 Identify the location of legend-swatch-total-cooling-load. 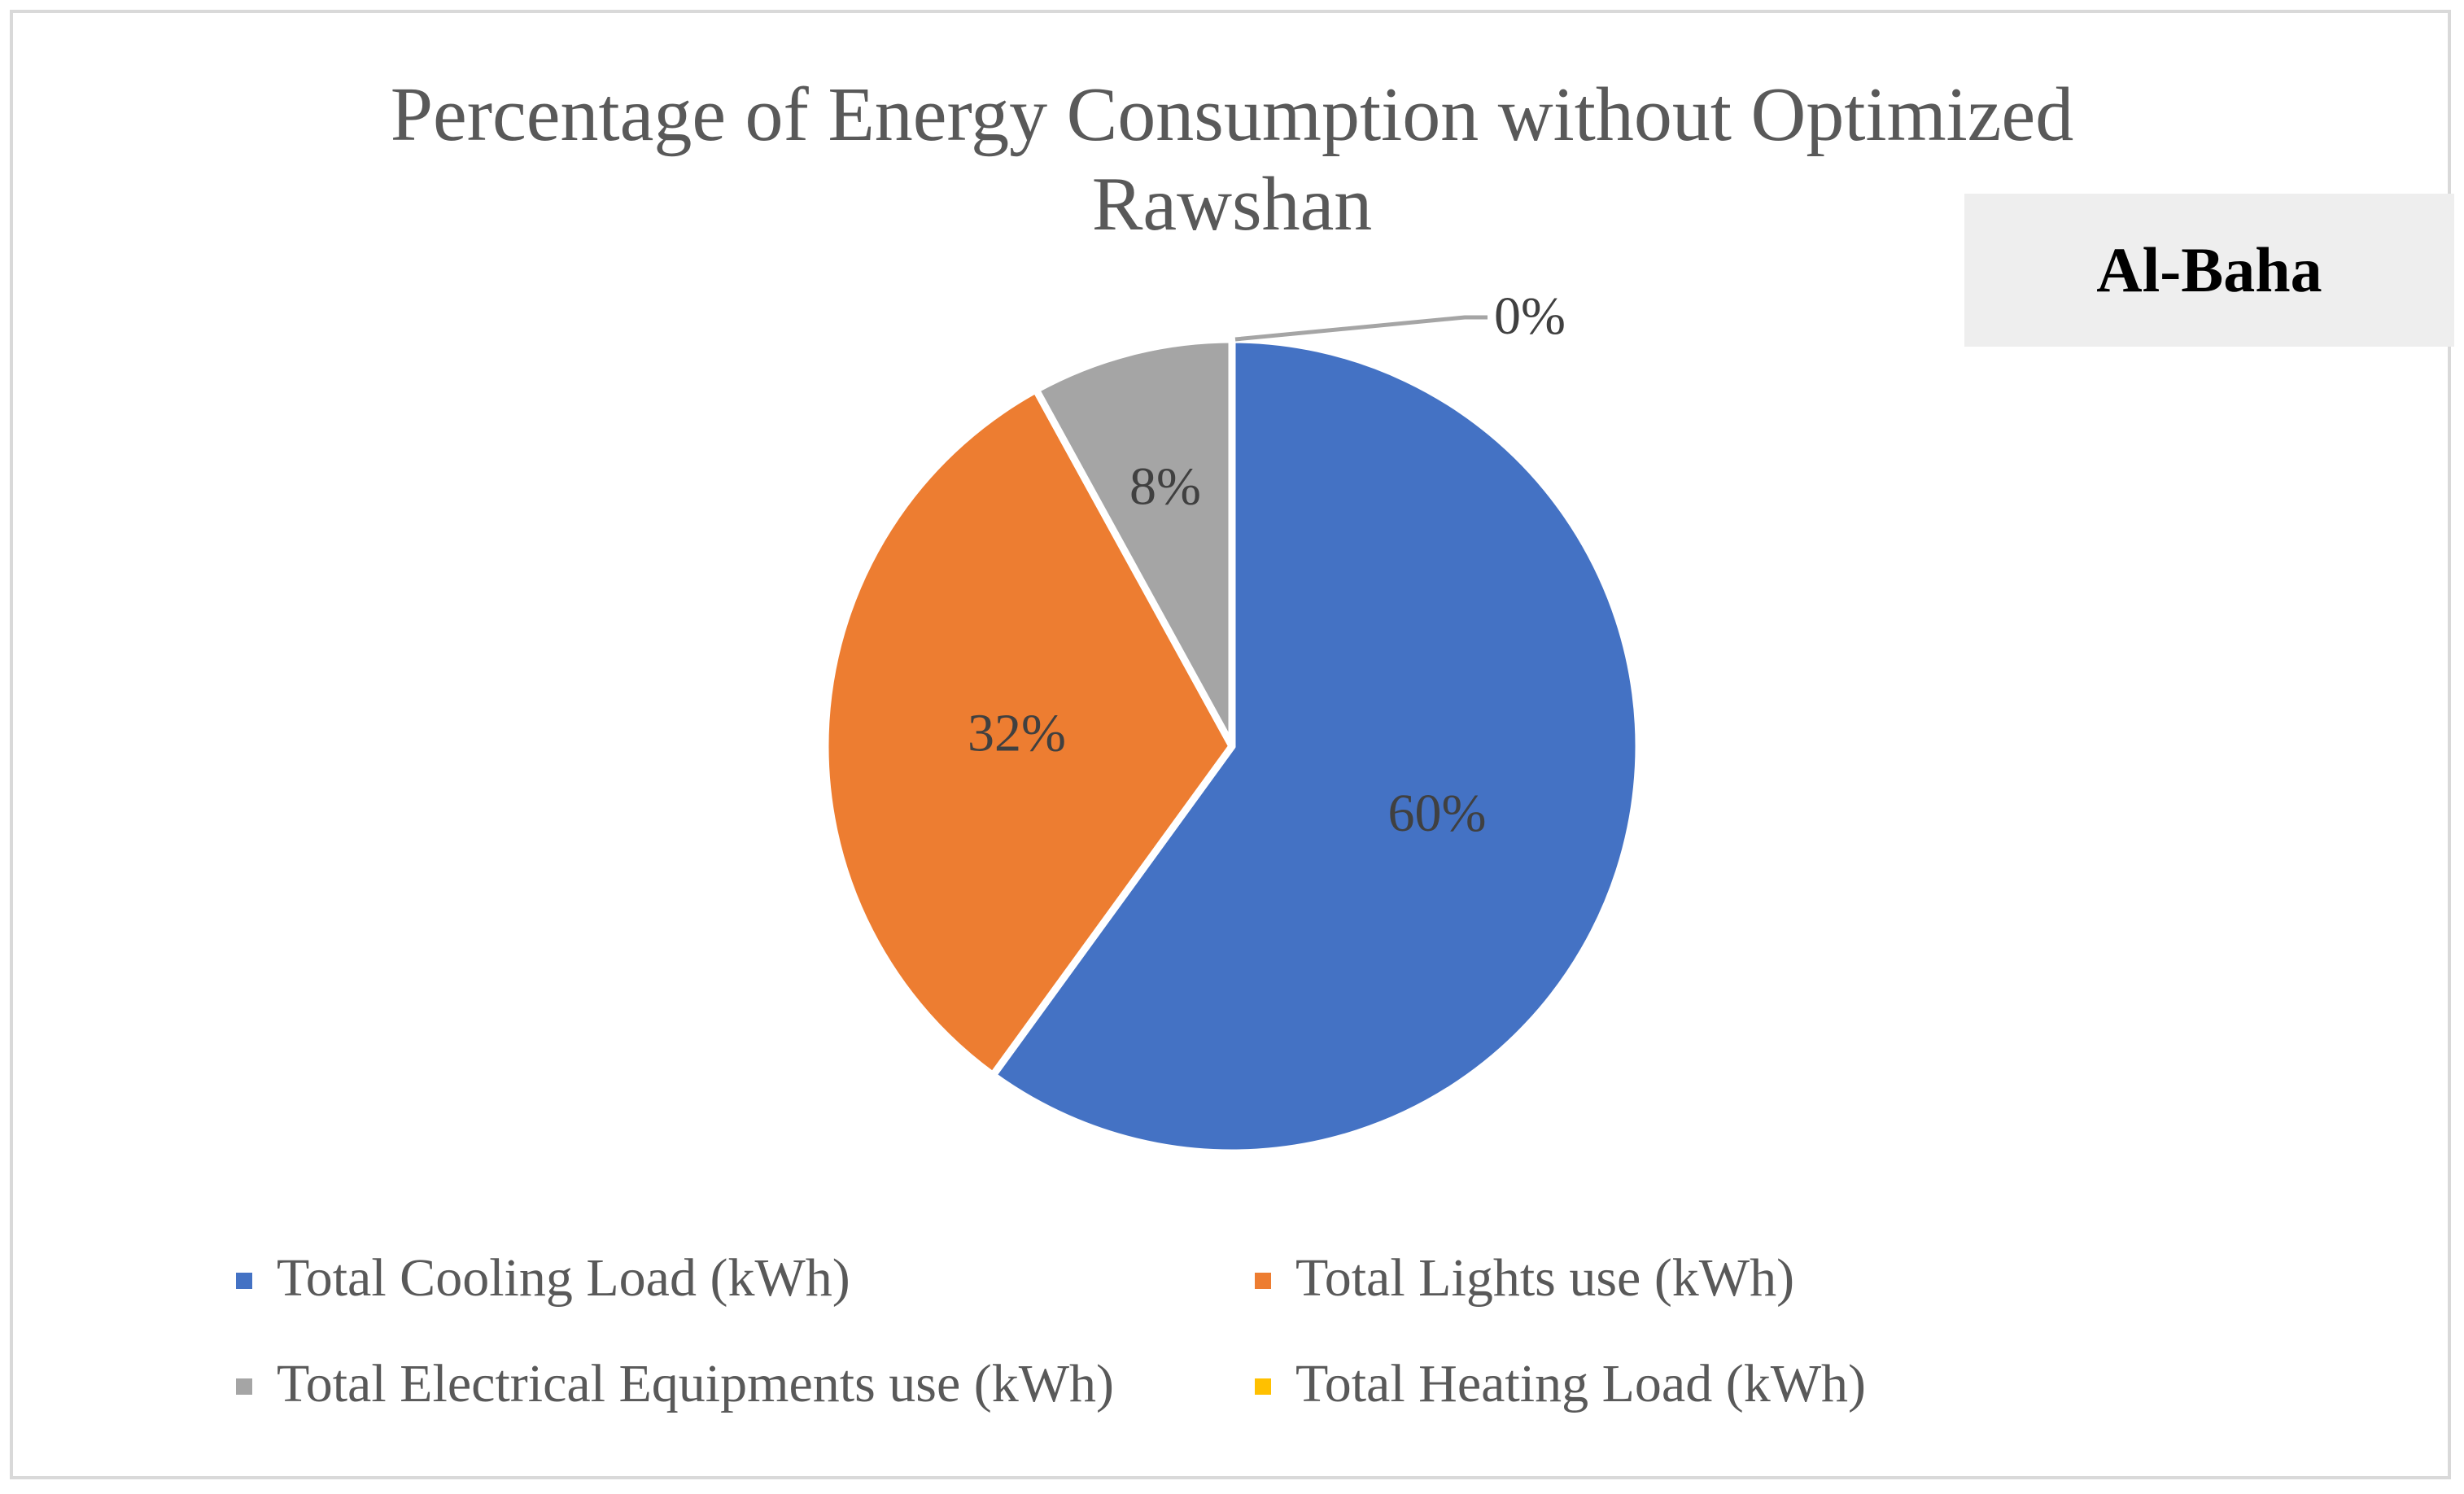
(244, 1281).